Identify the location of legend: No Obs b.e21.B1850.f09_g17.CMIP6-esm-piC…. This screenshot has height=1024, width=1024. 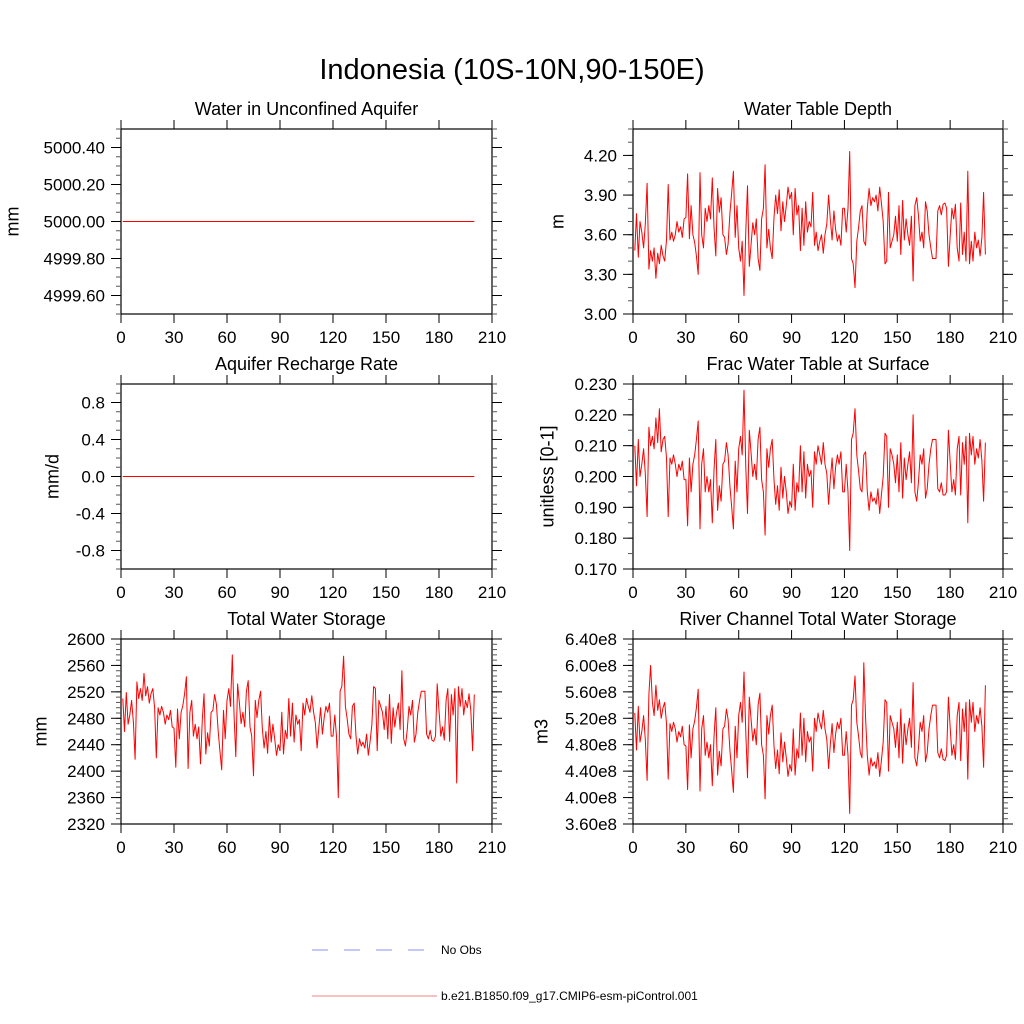
(505, 973).